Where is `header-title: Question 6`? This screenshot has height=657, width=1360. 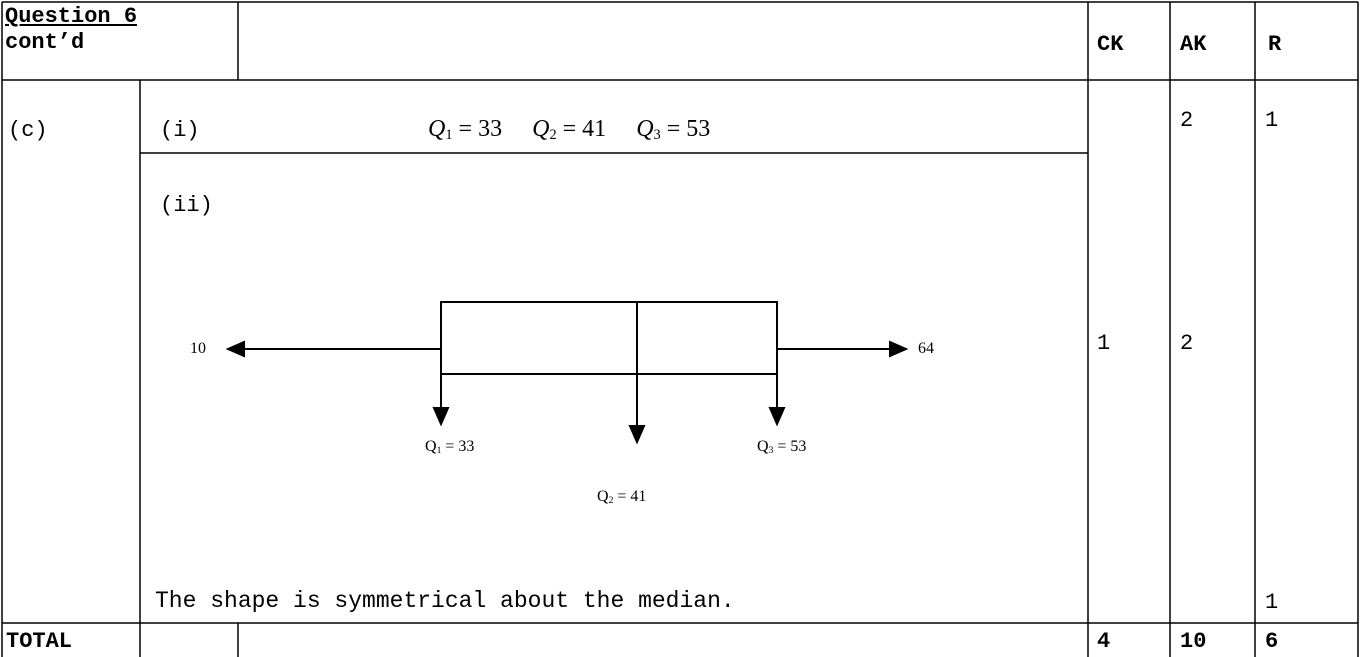
header-title: Question 6 is located at coordinates (71, 16).